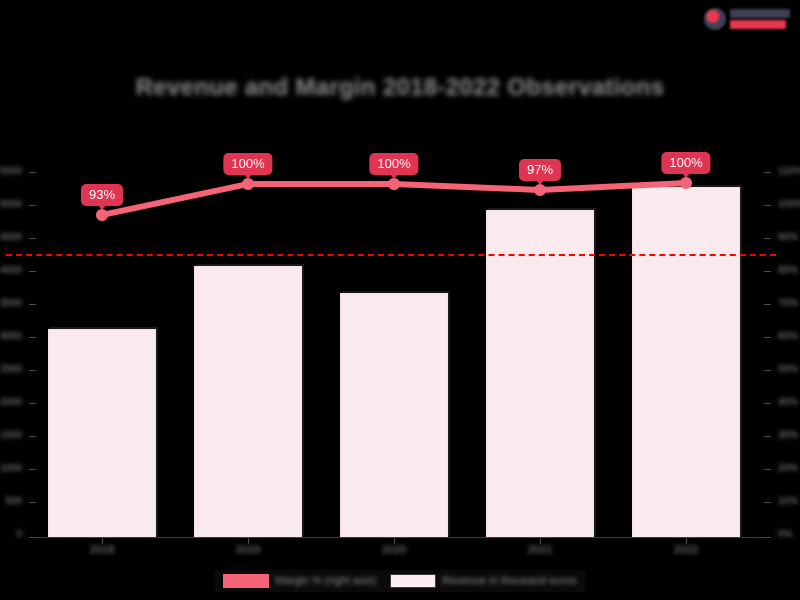 This screenshot has width=800, height=600. What do you see at coordinates (102, 195) in the screenshot?
I see `data-label-2018: 93%` at bounding box center [102, 195].